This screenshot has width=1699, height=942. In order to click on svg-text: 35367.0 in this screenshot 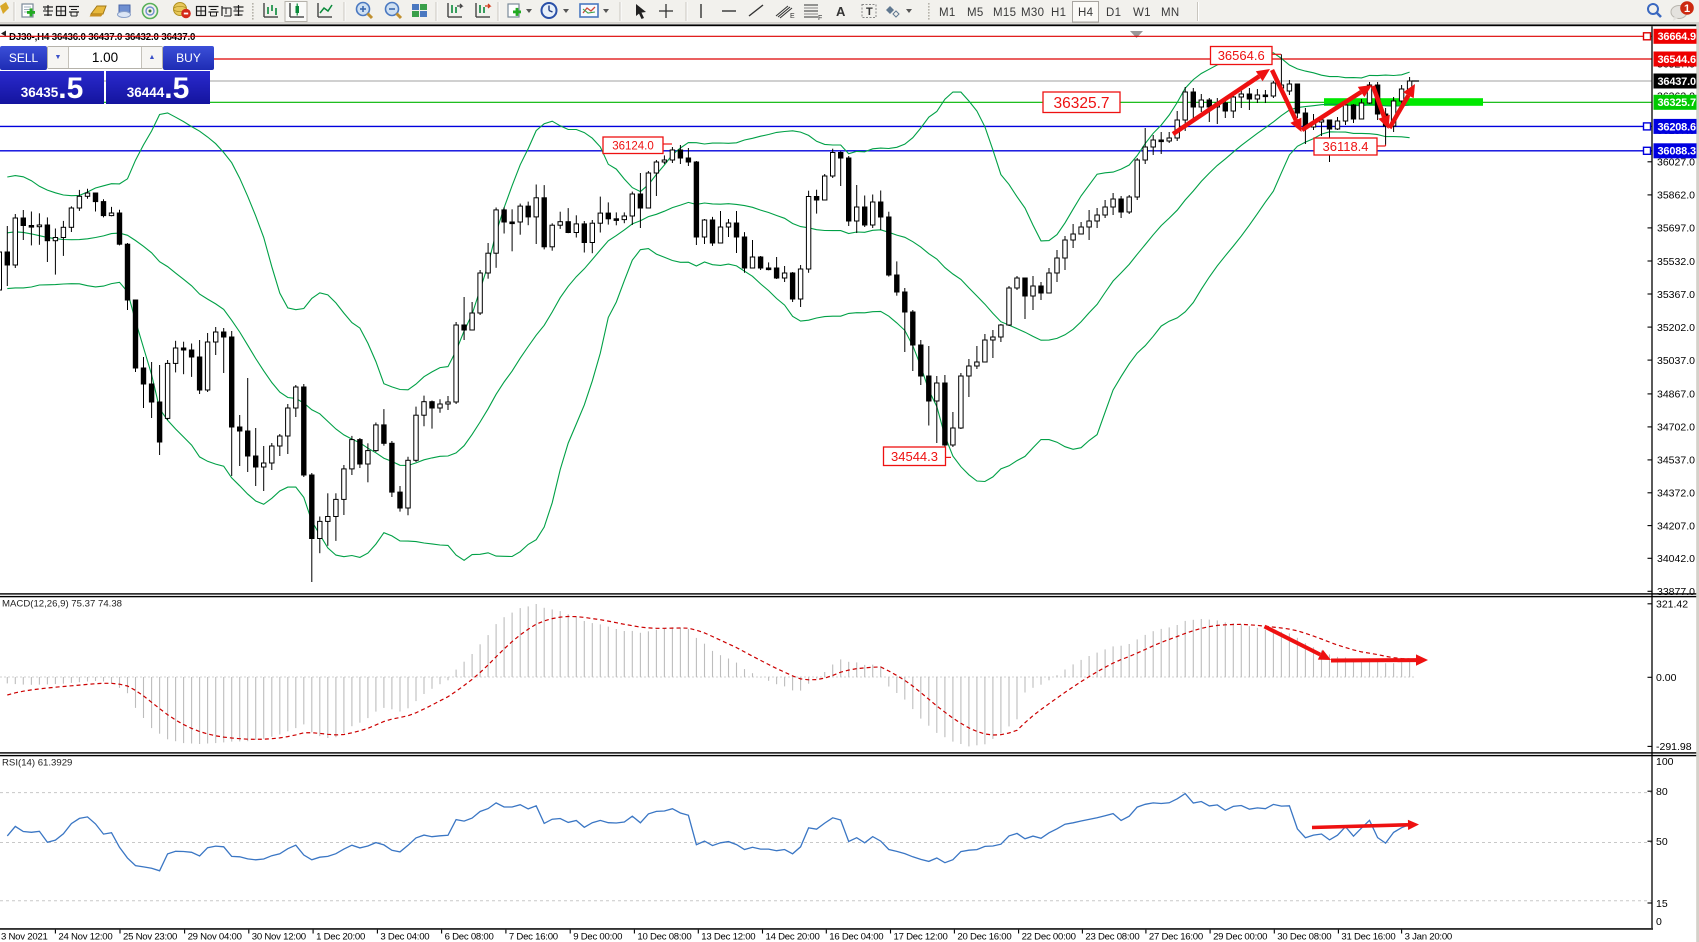, I will do `click(1676, 295)`.